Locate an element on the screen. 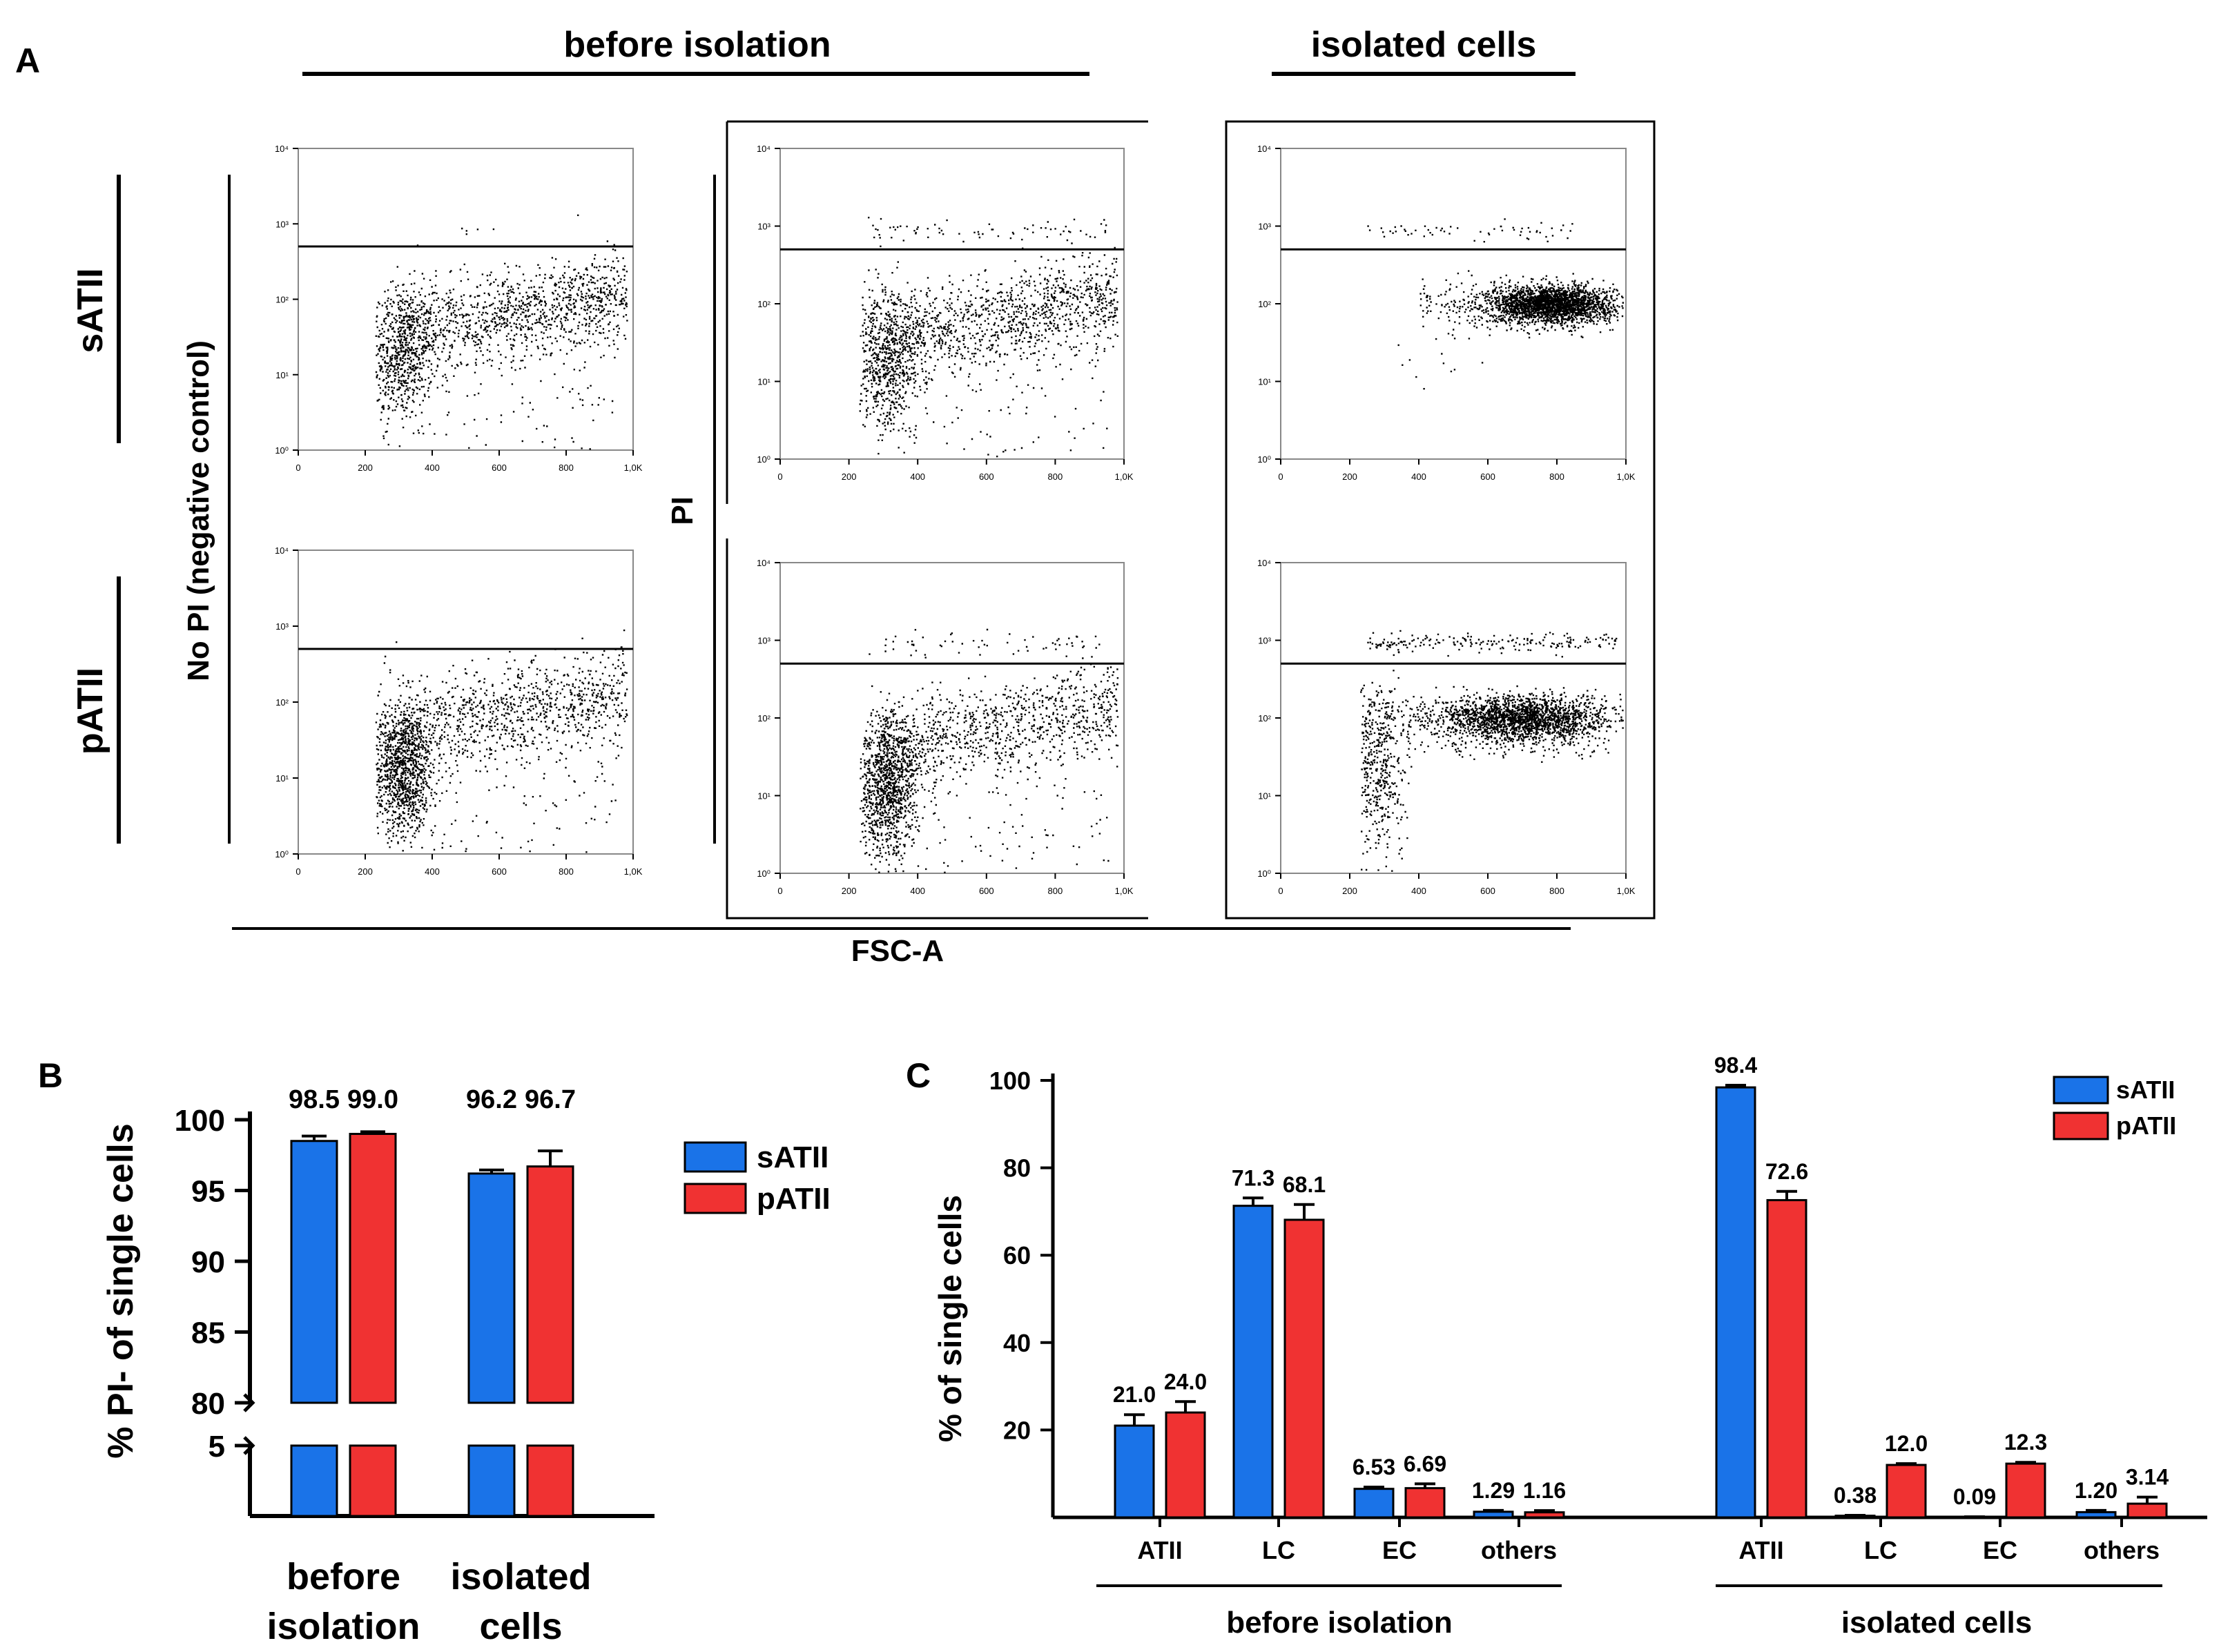 This screenshot has height=1652, width=2239. category-label: ATII is located at coordinates (1159, 1550).